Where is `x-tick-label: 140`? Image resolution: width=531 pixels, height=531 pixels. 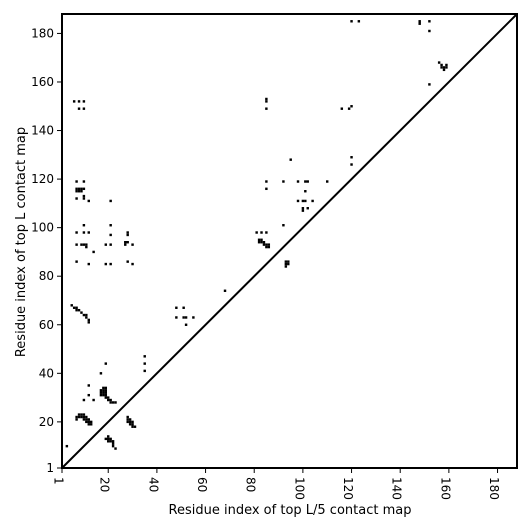
x-tick-label: 140 is located at coordinates (397, 488).